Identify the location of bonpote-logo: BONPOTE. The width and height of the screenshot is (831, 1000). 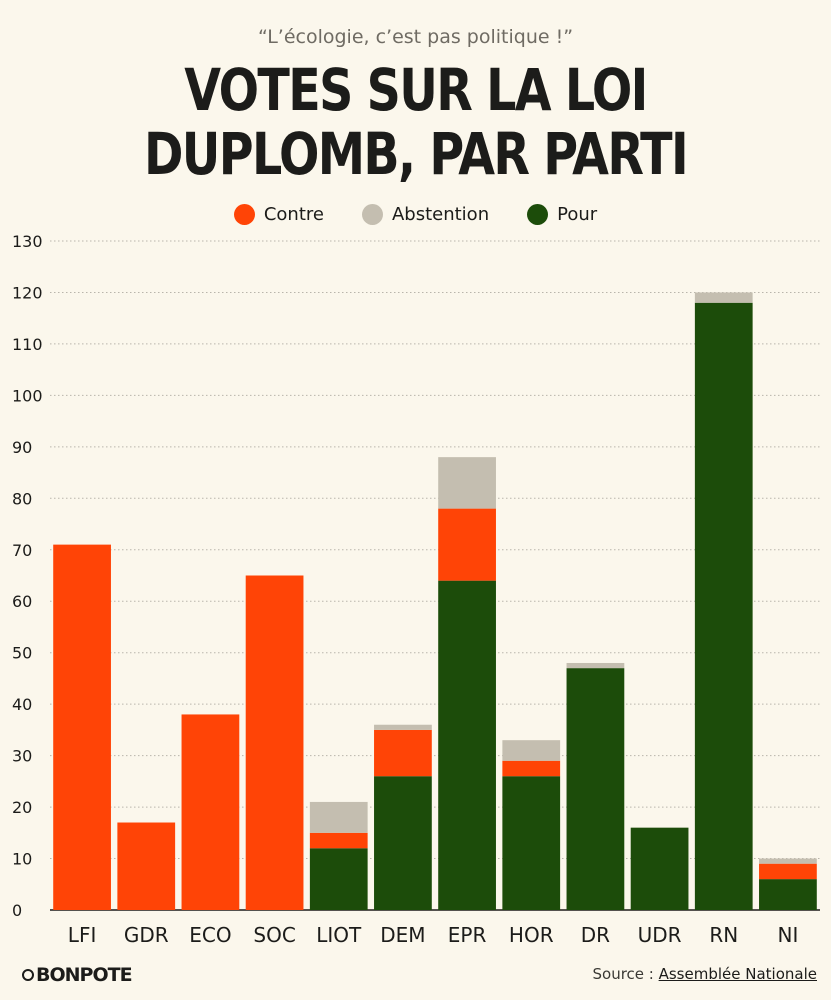
(77, 975).